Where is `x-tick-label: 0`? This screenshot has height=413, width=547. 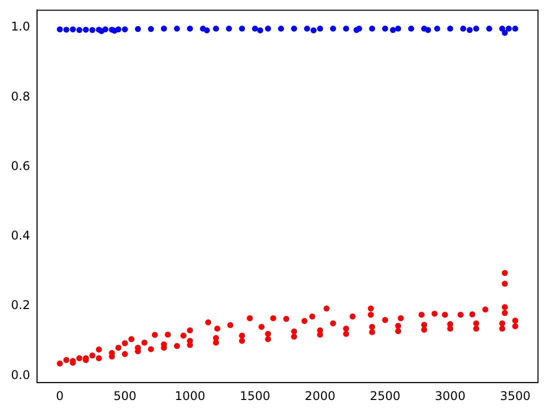 x-tick-label: 0 is located at coordinates (60, 395).